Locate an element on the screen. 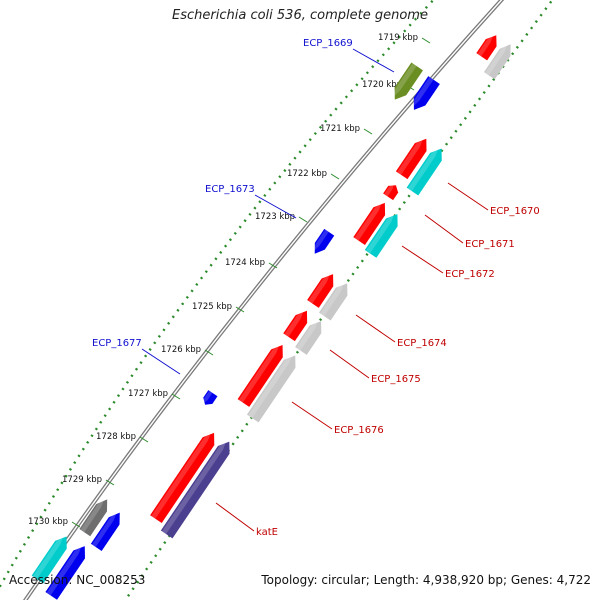 Image resolution: width=600 pixels, height=600 pixels. gene-arrow-katE-shape is located at coordinates (197, 488).